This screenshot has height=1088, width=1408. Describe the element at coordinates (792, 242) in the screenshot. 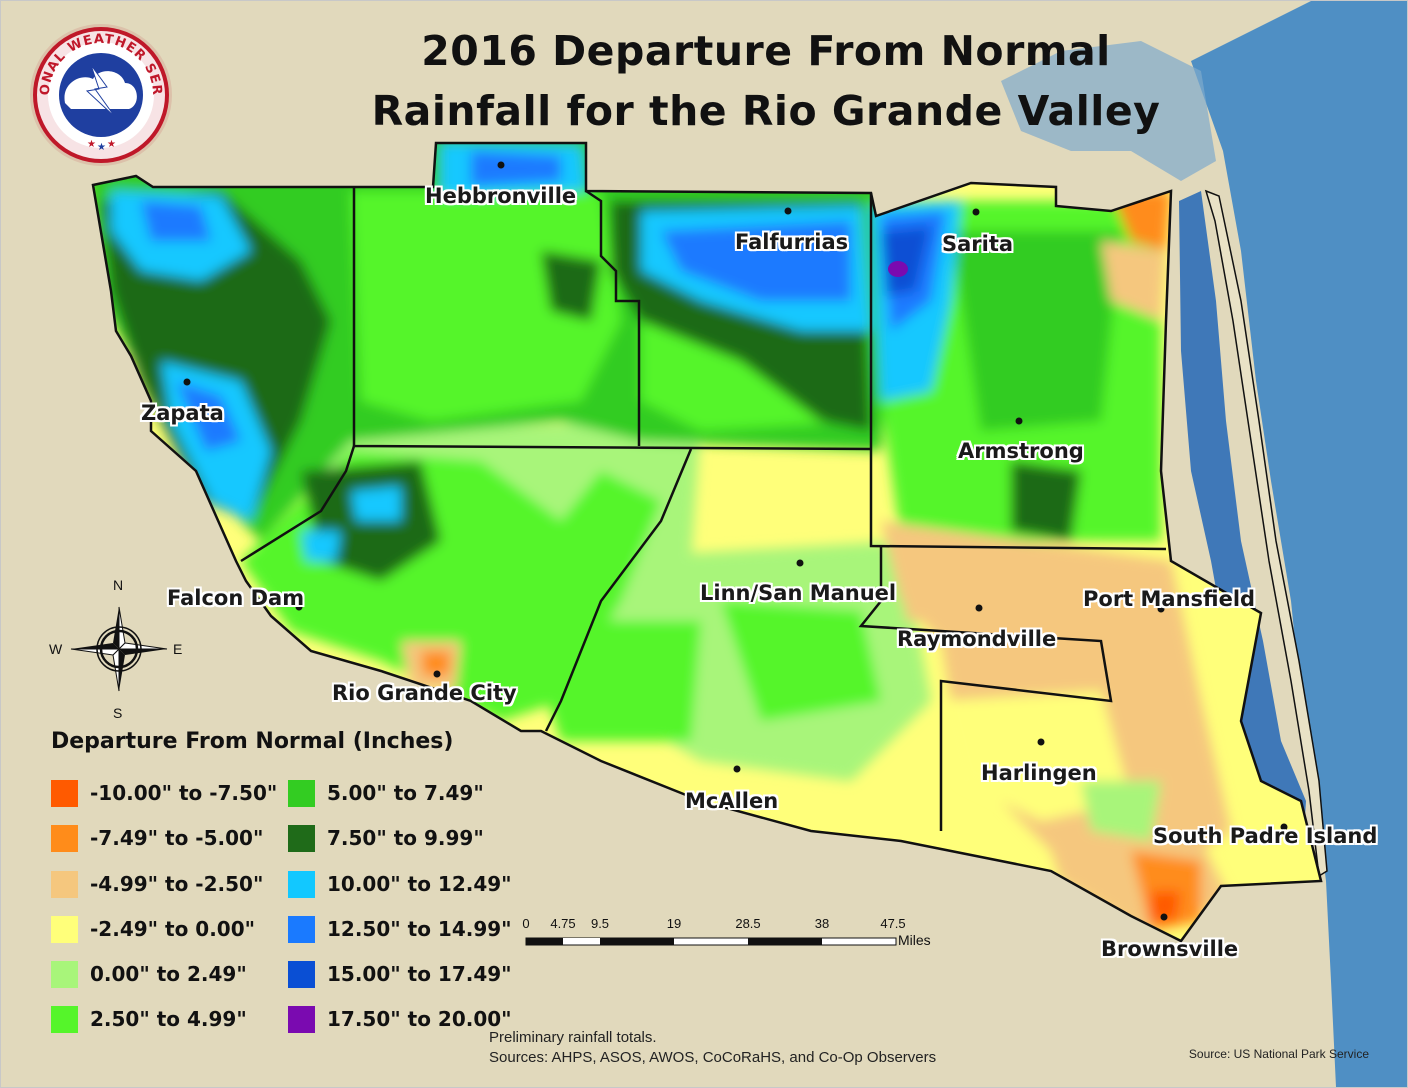

I see `city-label-falfurrias: Falfurrias` at that location.